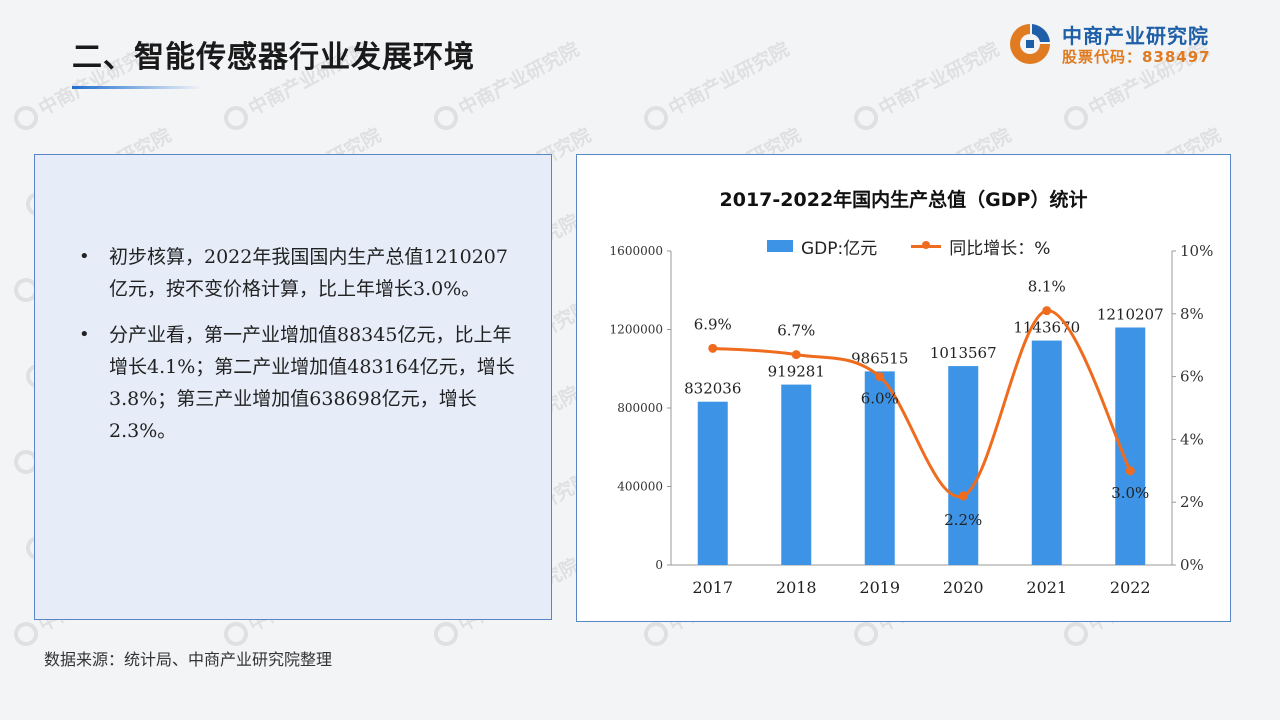 The width and height of the screenshot is (1280, 720). I want to click on gdp-bar-label: 1013567, so click(963, 353).